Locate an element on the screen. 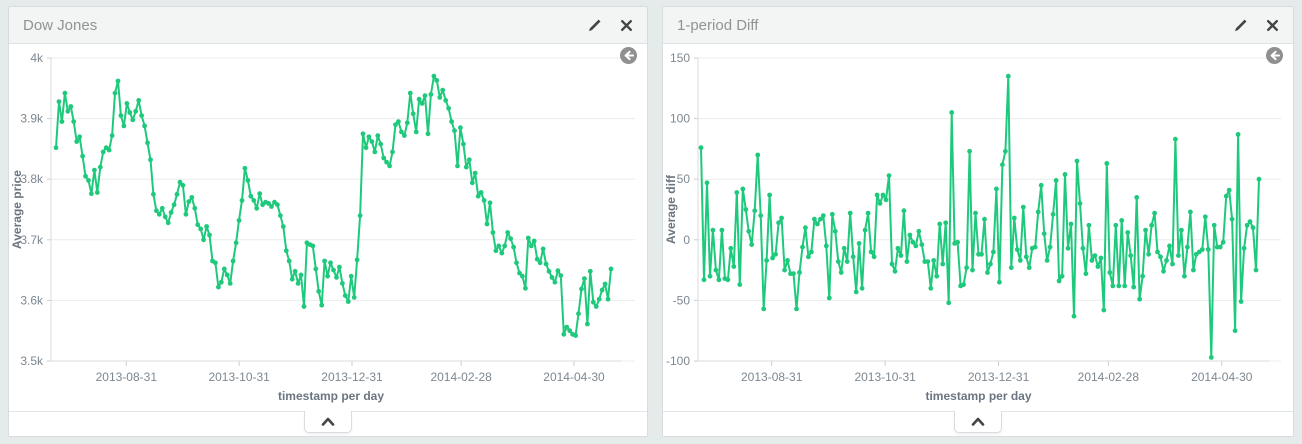  svg-text: 100 is located at coordinates (680, 119).